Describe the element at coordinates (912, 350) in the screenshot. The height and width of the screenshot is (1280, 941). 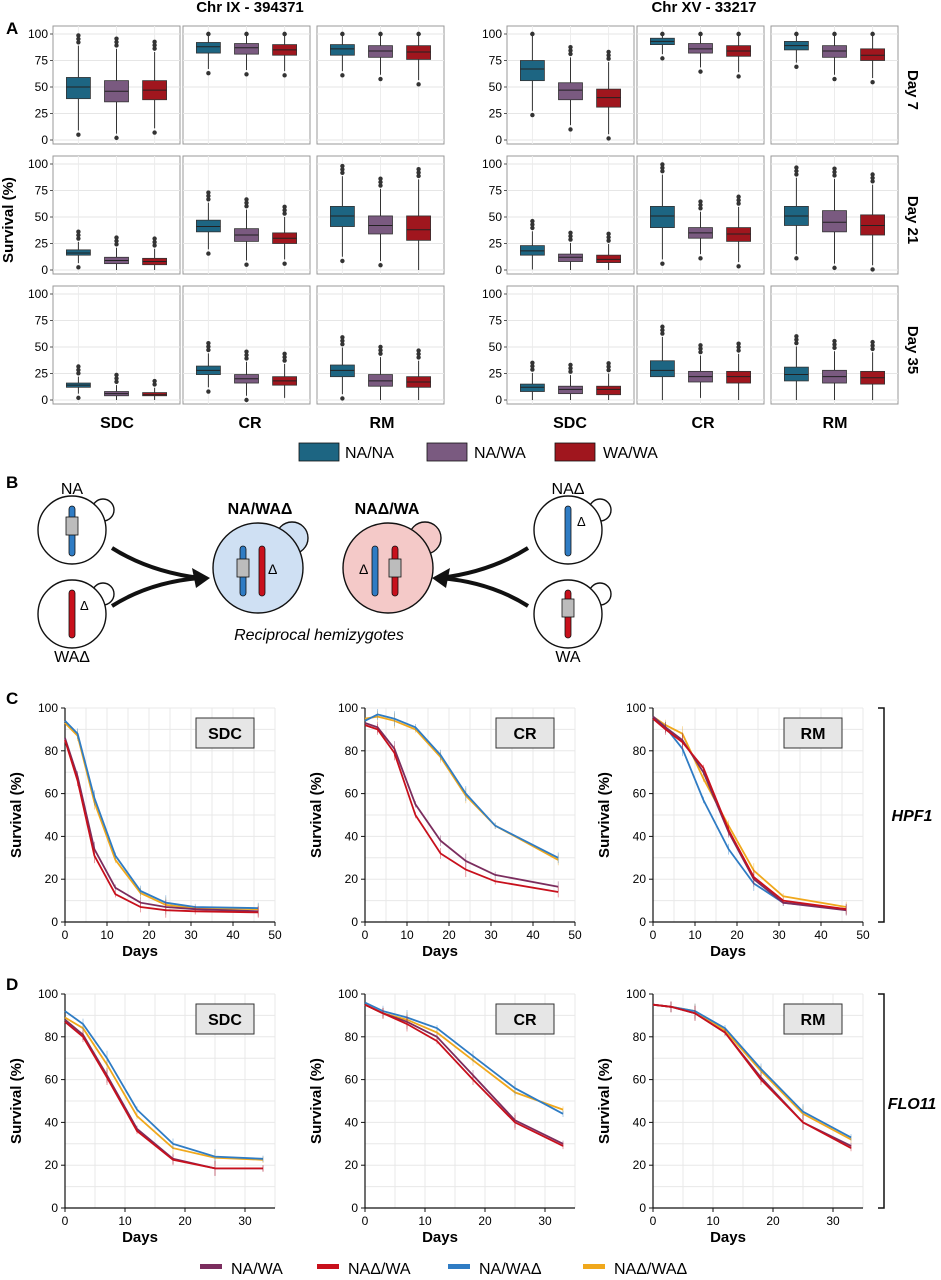
I see `day-label-35: Day 35` at that location.